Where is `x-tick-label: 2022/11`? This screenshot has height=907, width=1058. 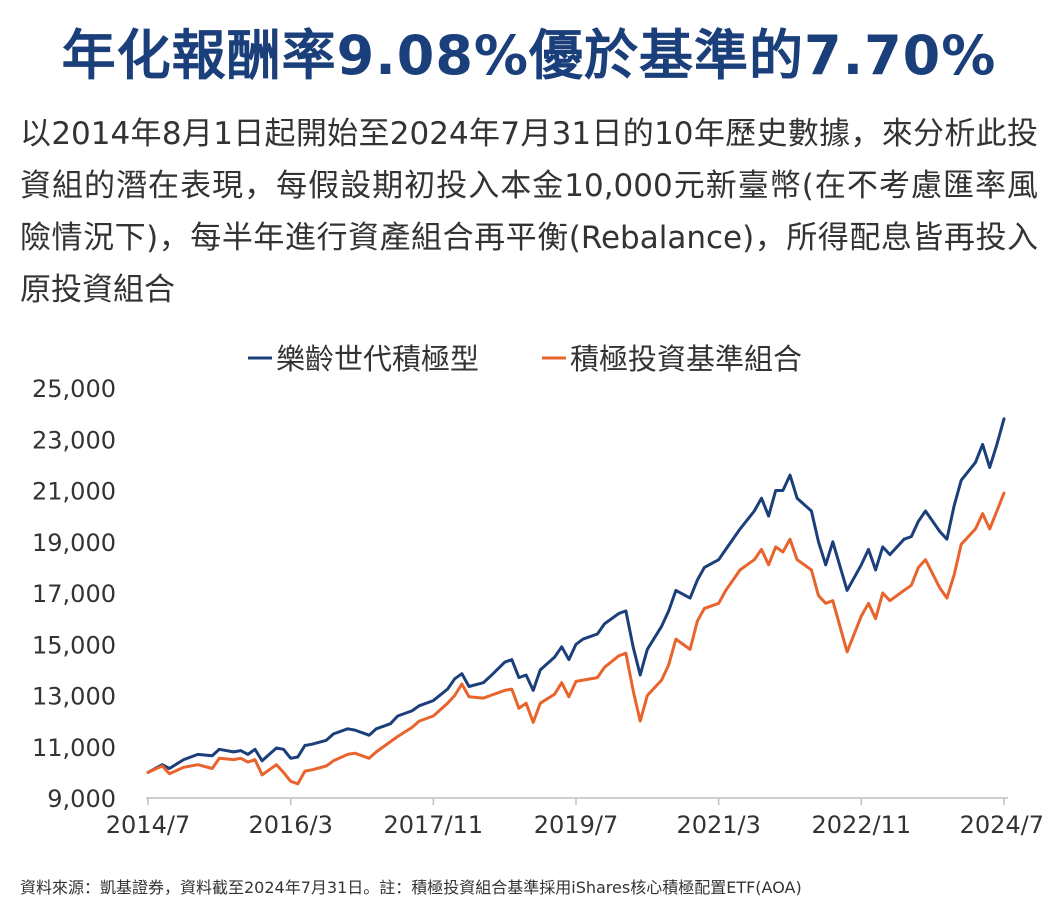
x-tick-label: 2022/11 is located at coordinates (861, 825).